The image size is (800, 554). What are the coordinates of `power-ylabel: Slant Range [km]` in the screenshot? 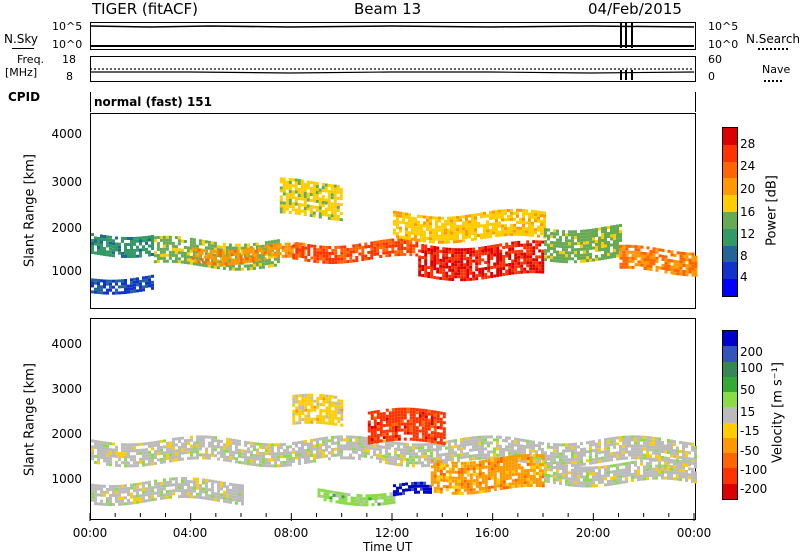 It's located at (30, 210).